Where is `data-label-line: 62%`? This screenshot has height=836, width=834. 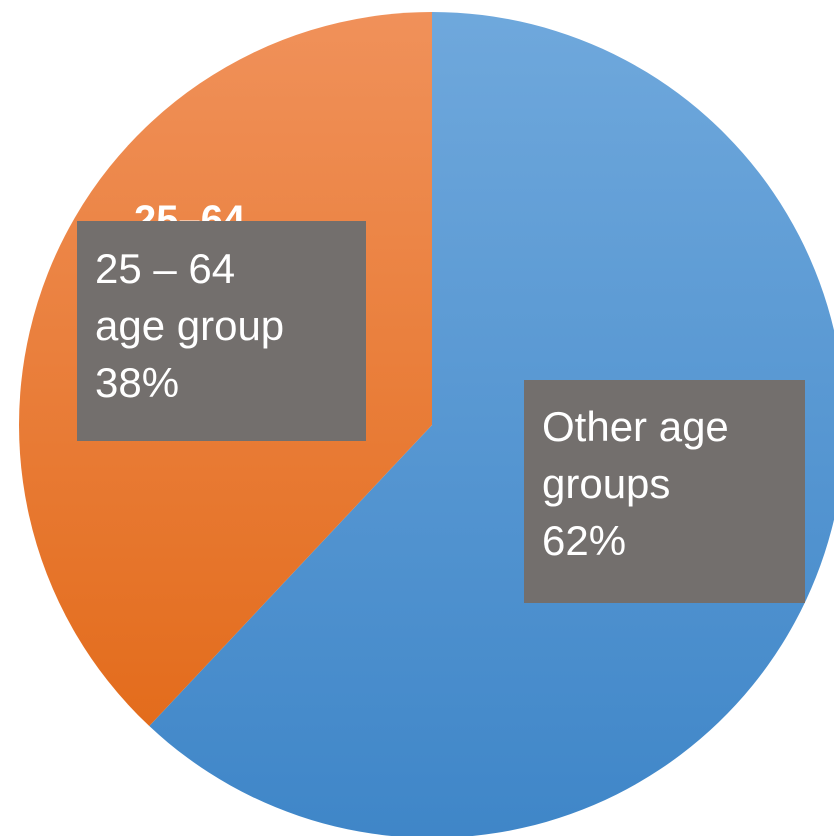
data-label-line: 62% is located at coordinates (584, 540).